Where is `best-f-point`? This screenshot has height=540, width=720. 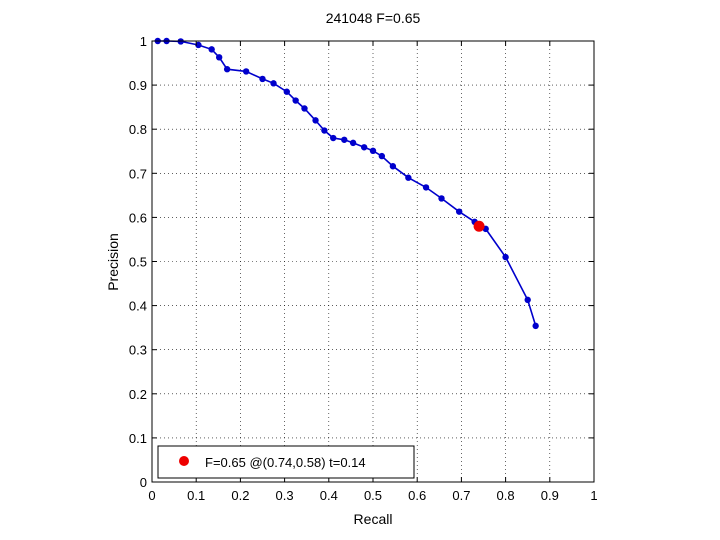
best-f-point is located at coordinates (479, 226).